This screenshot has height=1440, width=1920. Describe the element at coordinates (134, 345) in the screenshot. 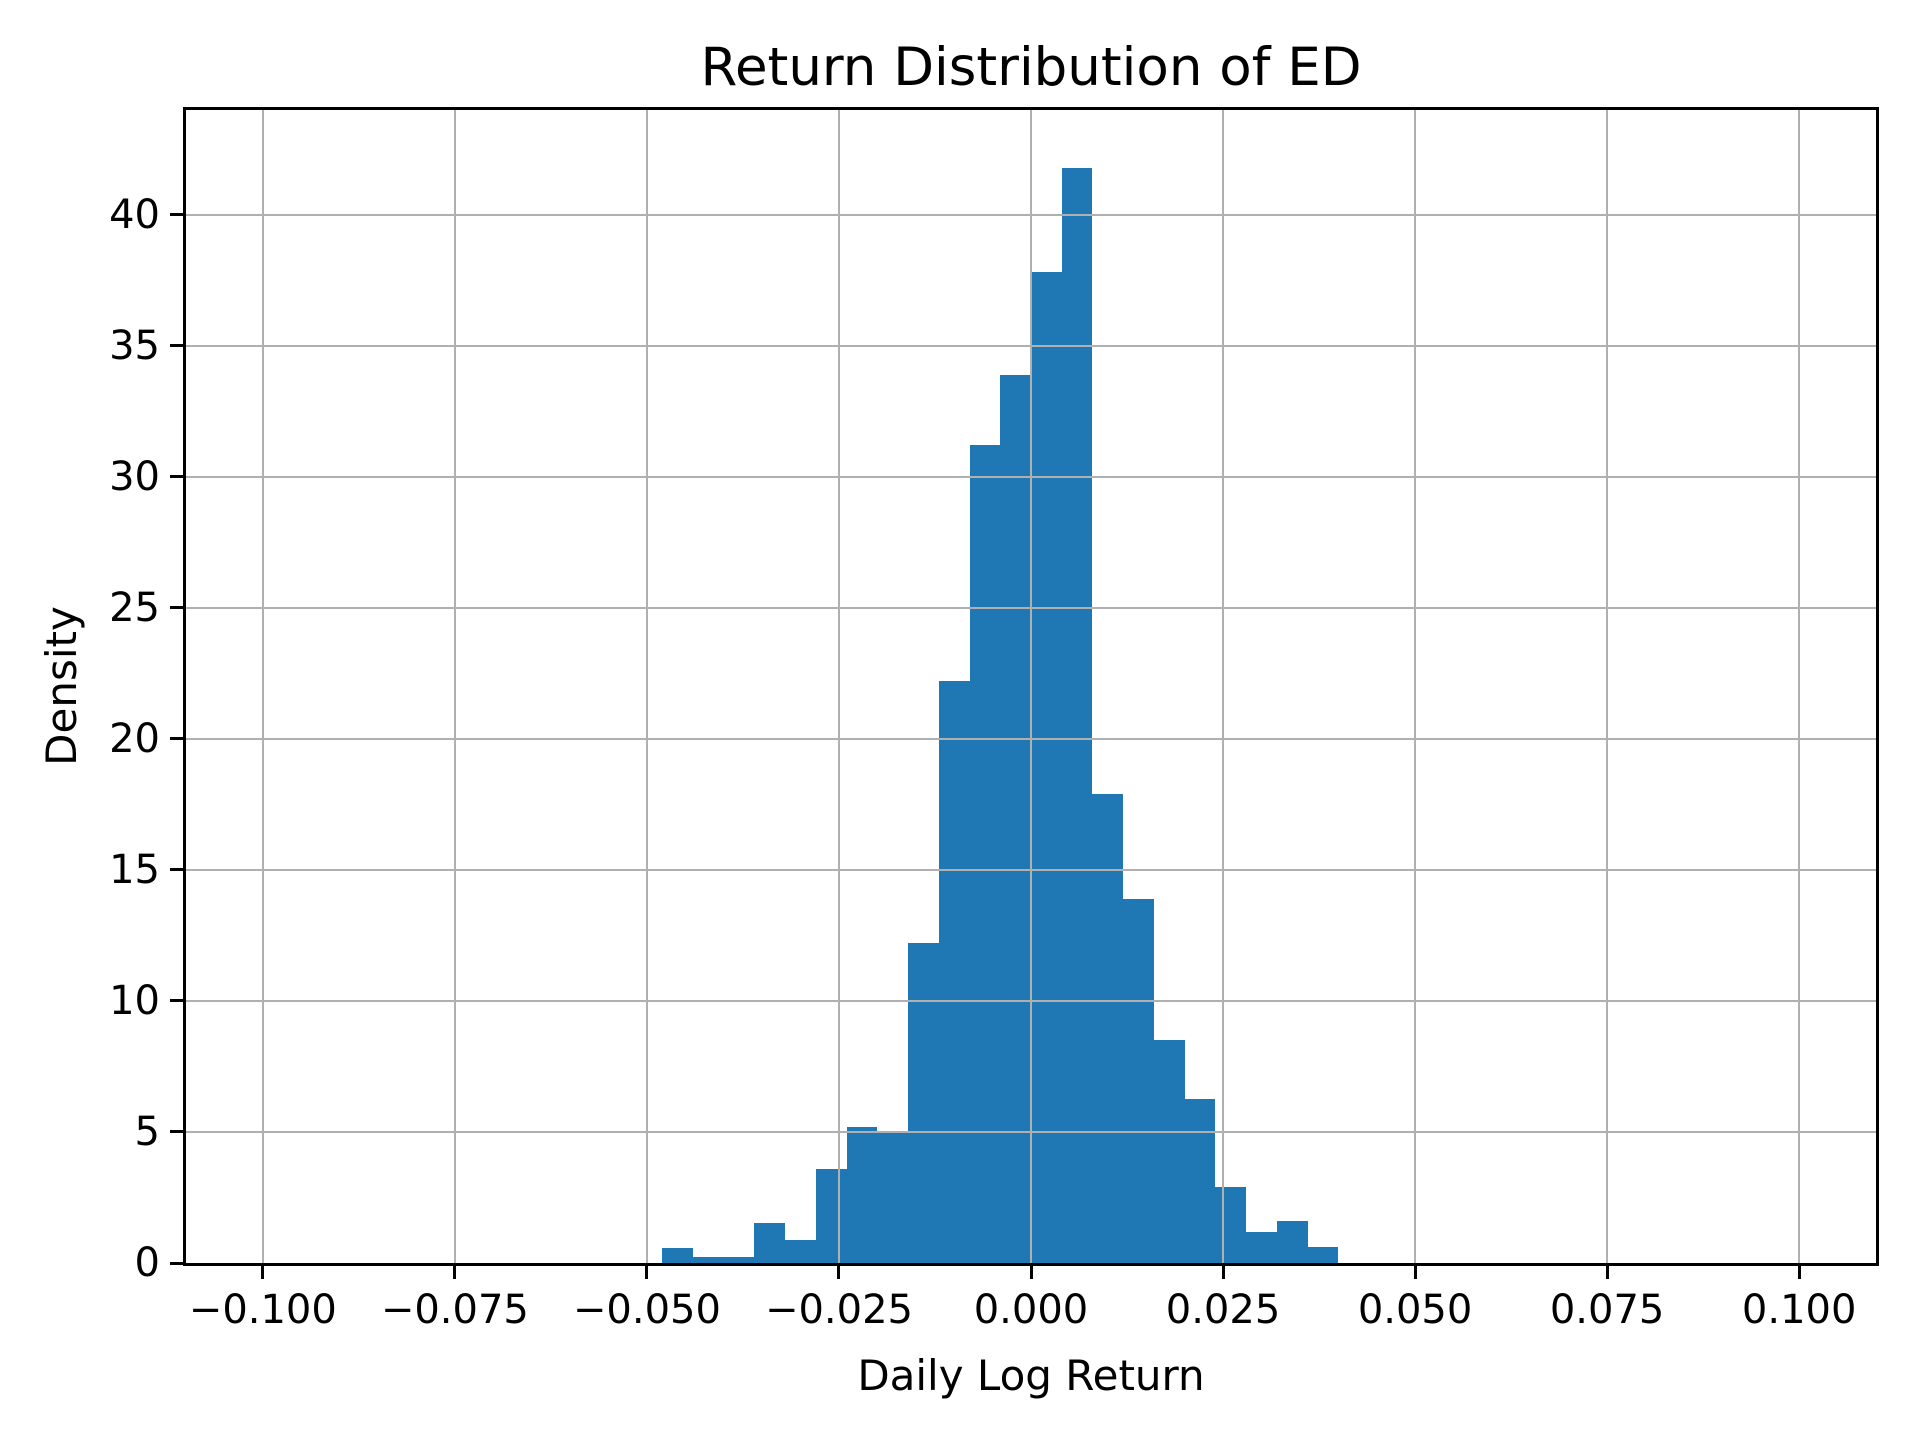

I see `y-tick-label: 35` at that location.